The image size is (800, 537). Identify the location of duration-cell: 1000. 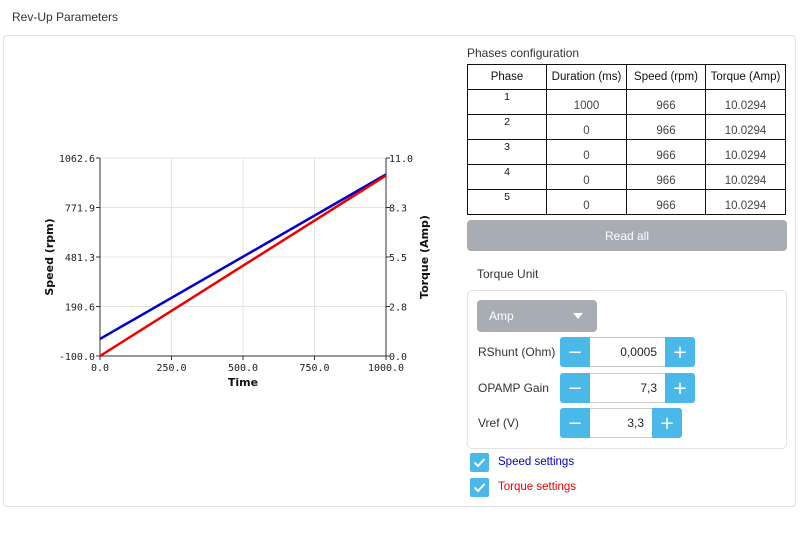
(586, 102).